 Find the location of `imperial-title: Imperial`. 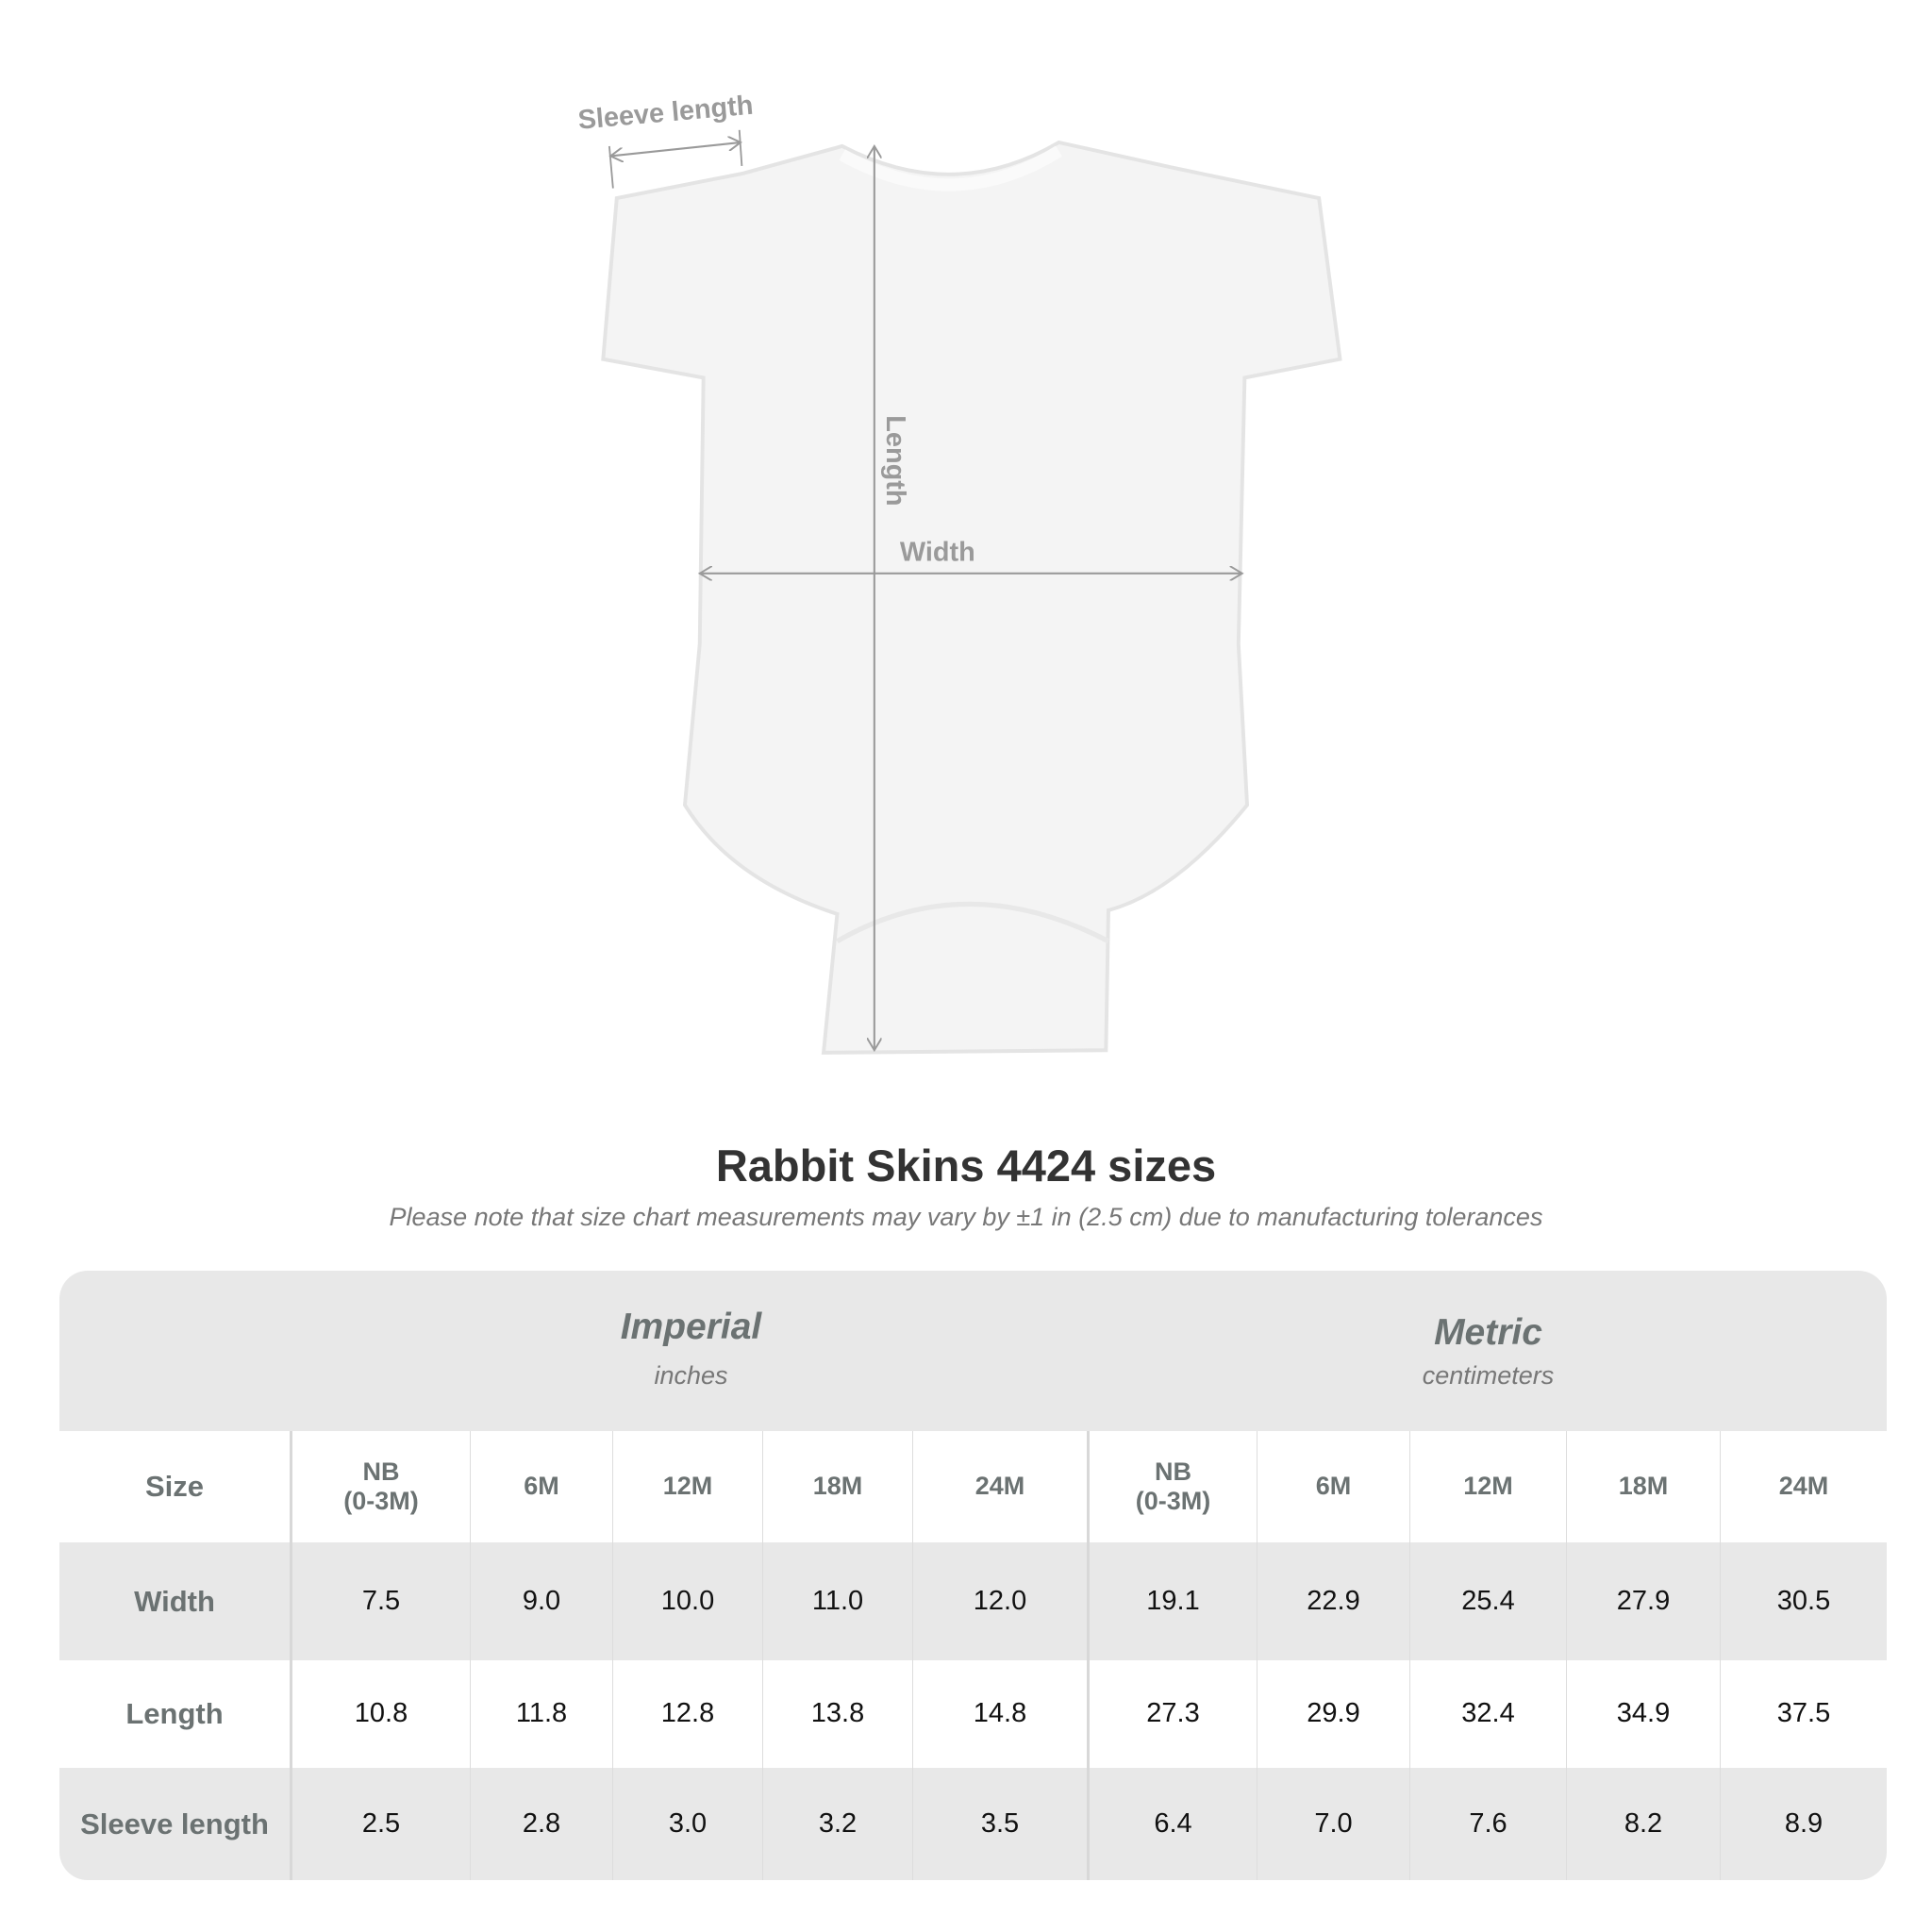

imperial-title: Imperial is located at coordinates (691, 1327).